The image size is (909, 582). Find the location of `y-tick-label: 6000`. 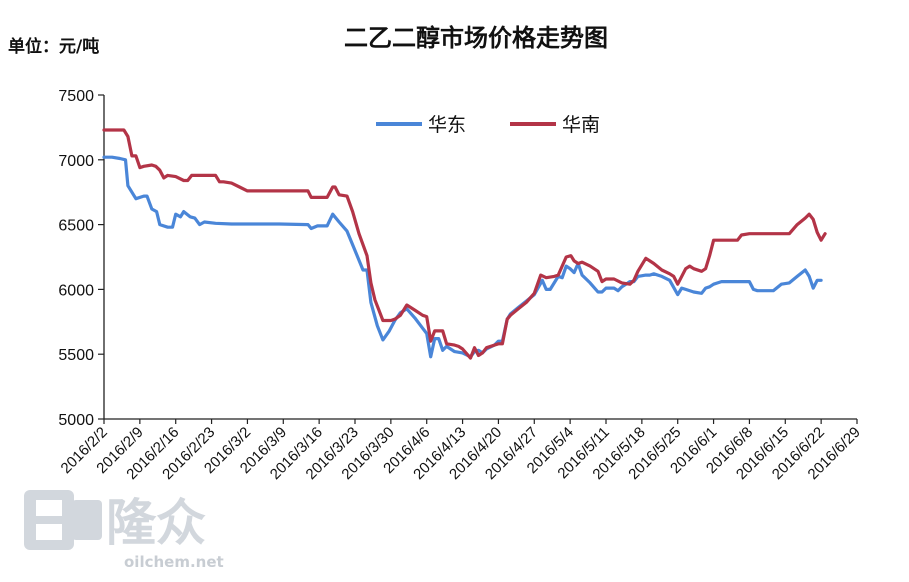

y-tick-label: 6000 is located at coordinates (76, 290).